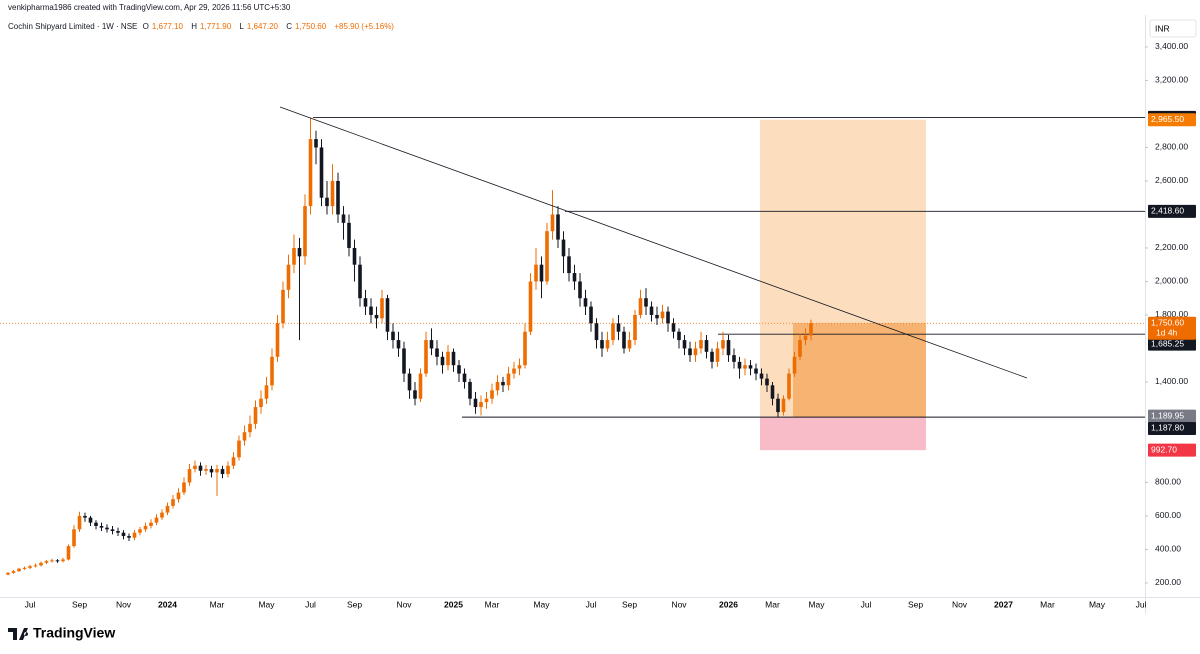 Image resolution: width=1200 pixels, height=654 pixels. I want to click on logo: TradingView, so click(61, 633).